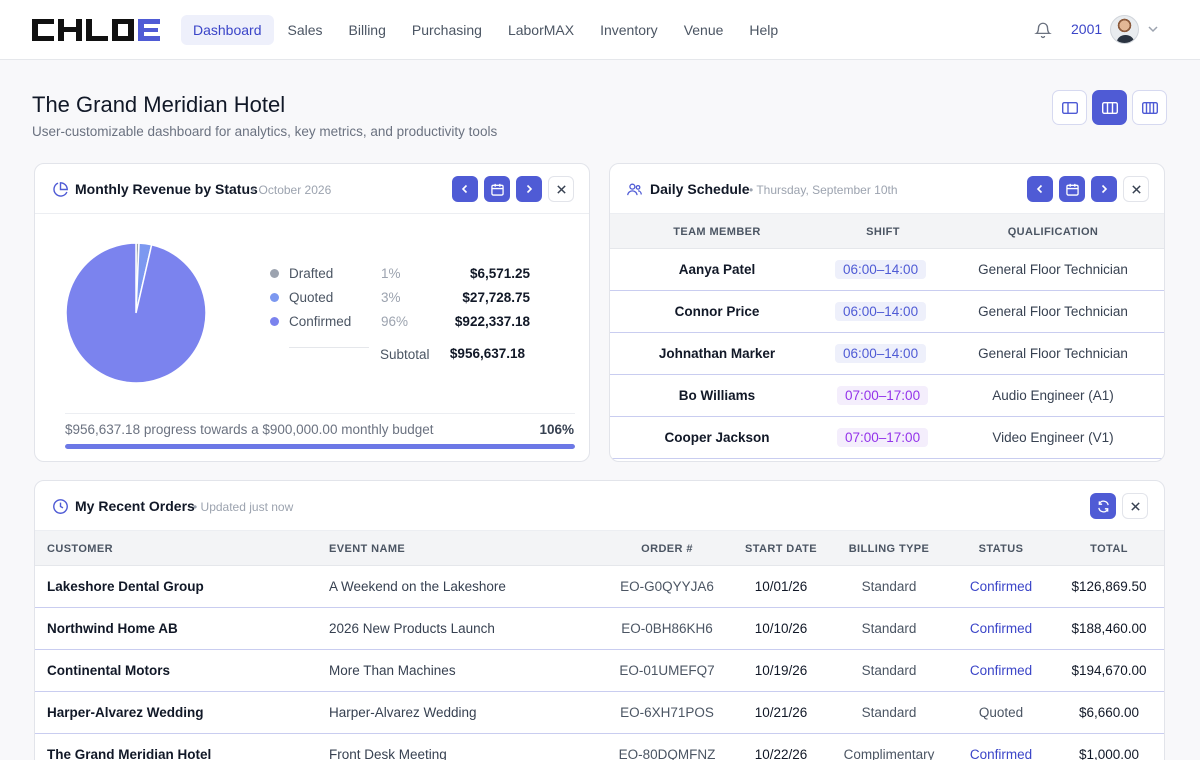 This screenshot has height=760, width=1200. I want to click on card-title: Daily Schedule, so click(700, 189).